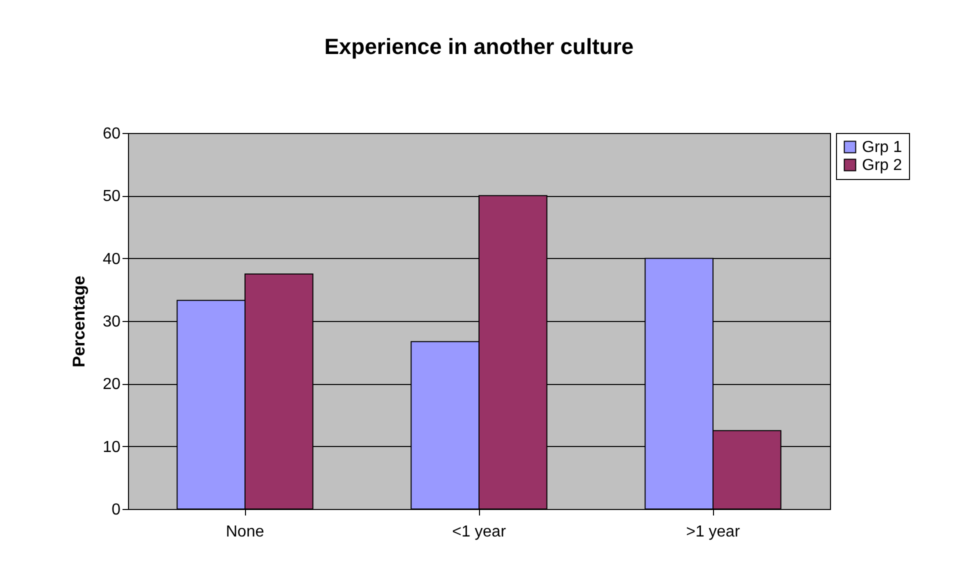 This screenshot has width=953, height=583. I want to click on y-tick-label: 50, so click(111, 197).